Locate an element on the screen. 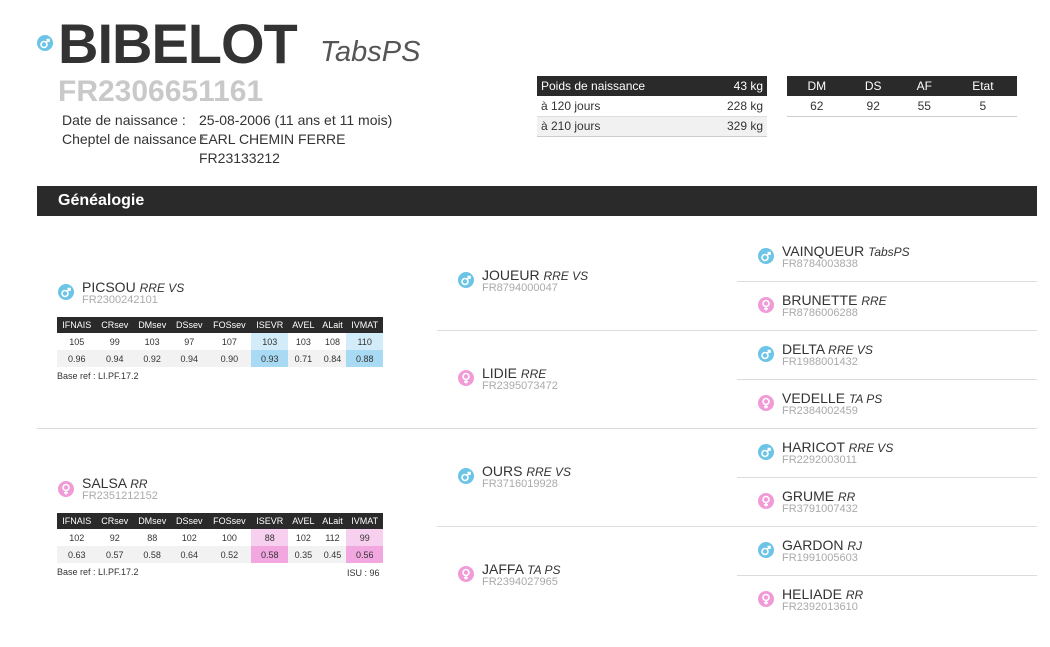 This screenshot has height=647, width=1050. animal-id: FR2306651161 is located at coordinates (161, 91).